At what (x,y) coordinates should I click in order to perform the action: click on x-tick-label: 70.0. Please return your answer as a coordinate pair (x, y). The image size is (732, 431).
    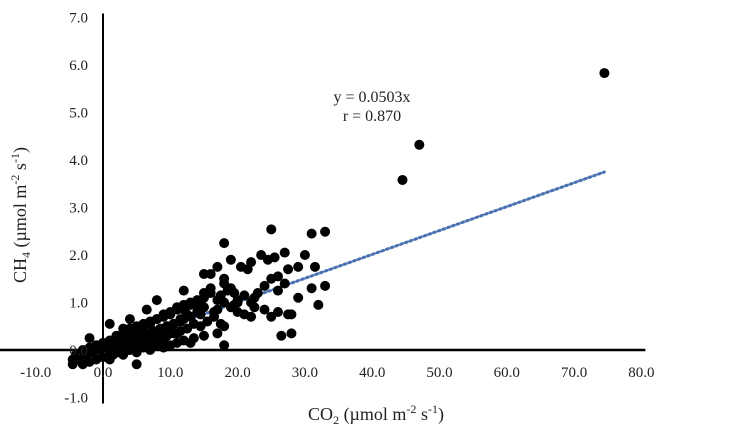
    Looking at the image, I should click on (574, 373).